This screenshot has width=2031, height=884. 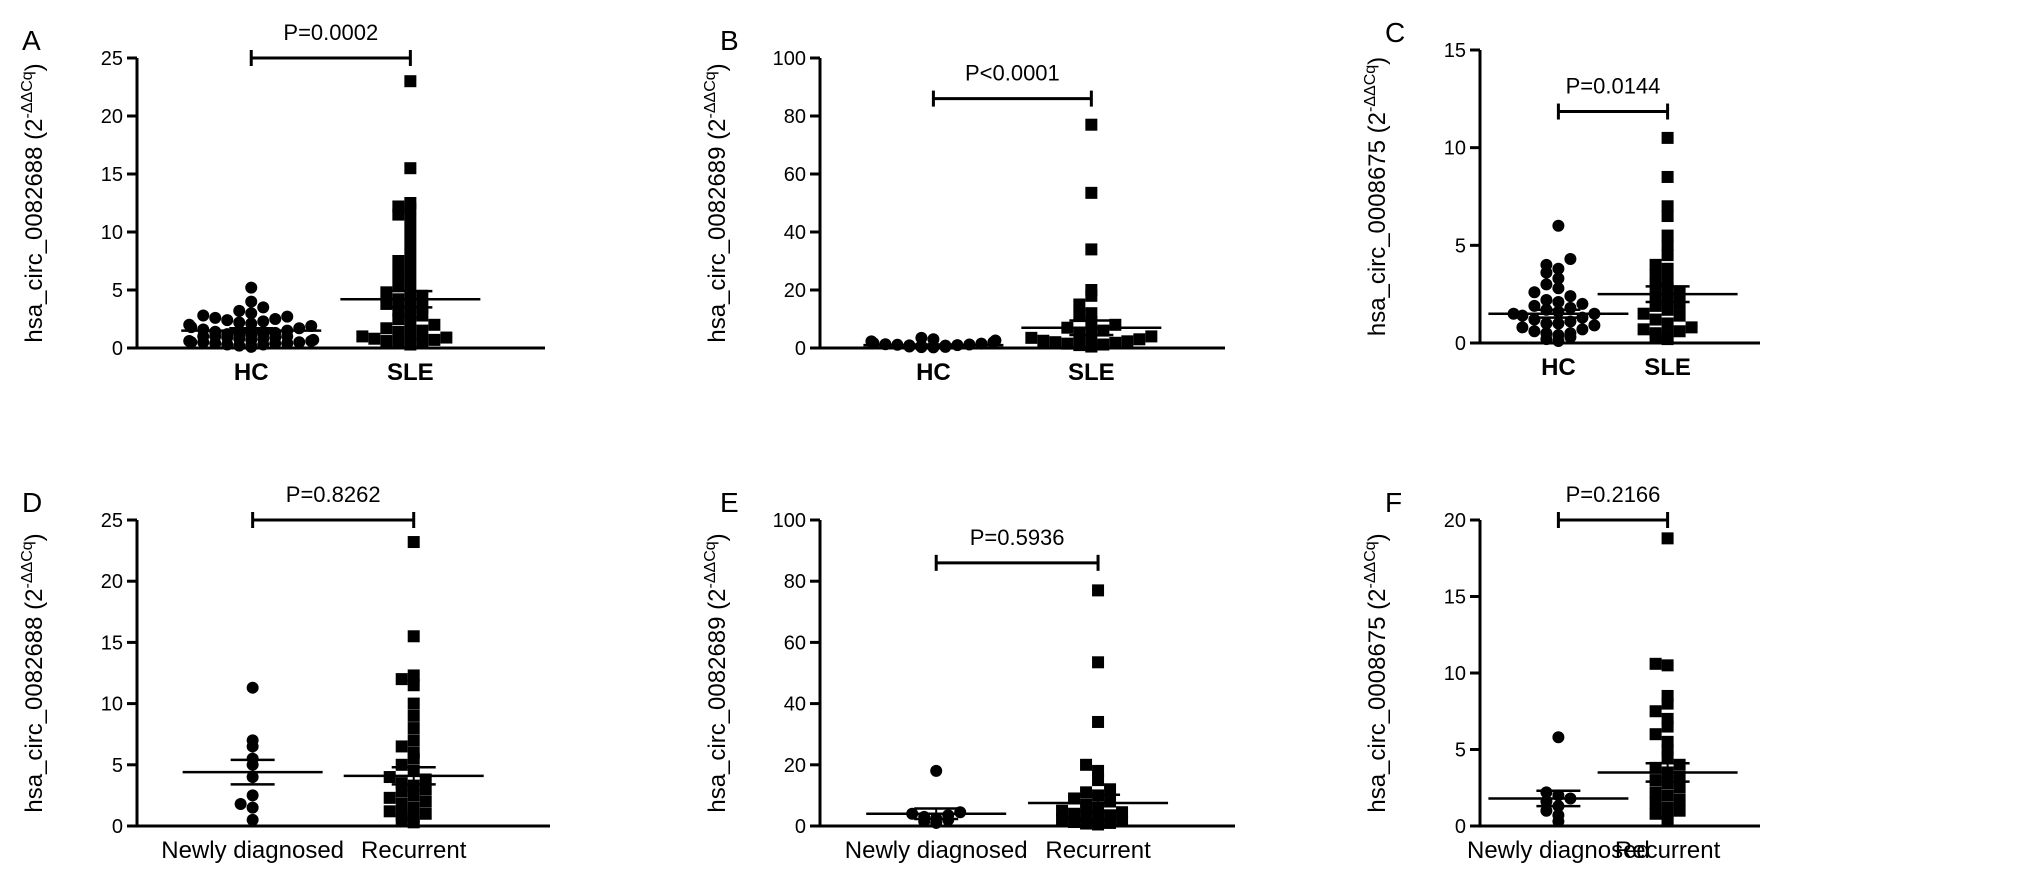 I want to click on panel-letter: F, so click(x=1393, y=502).